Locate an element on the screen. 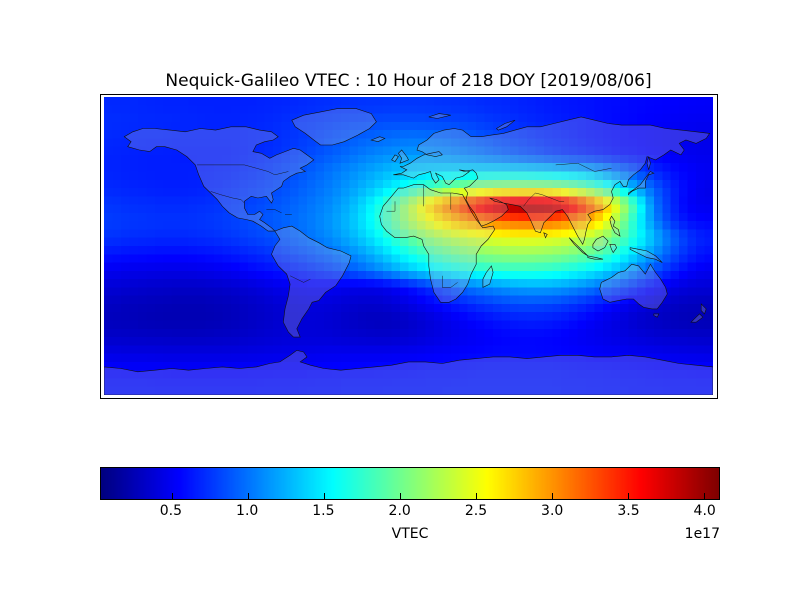  colorbar-offset-text: 1e17 is located at coordinates (702, 534).